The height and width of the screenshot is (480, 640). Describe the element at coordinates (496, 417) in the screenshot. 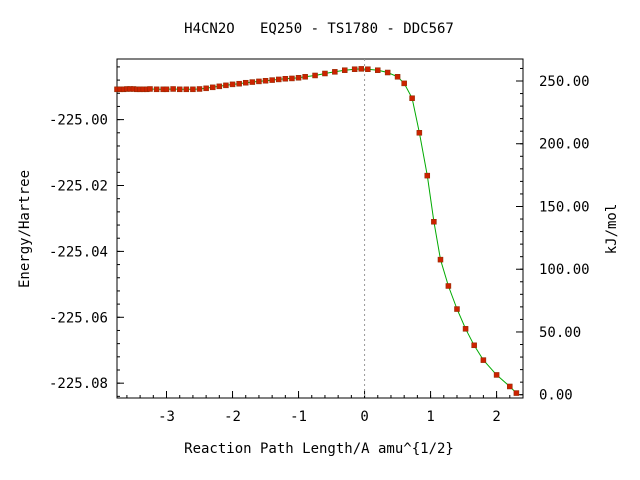

I see `x-tick-label: 2` at that location.